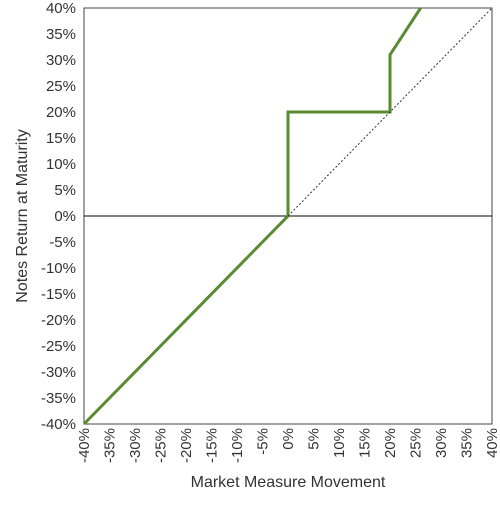  Describe the element at coordinates (365, 443) in the screenshot. I see `x-tick-label: 15%` at that location.